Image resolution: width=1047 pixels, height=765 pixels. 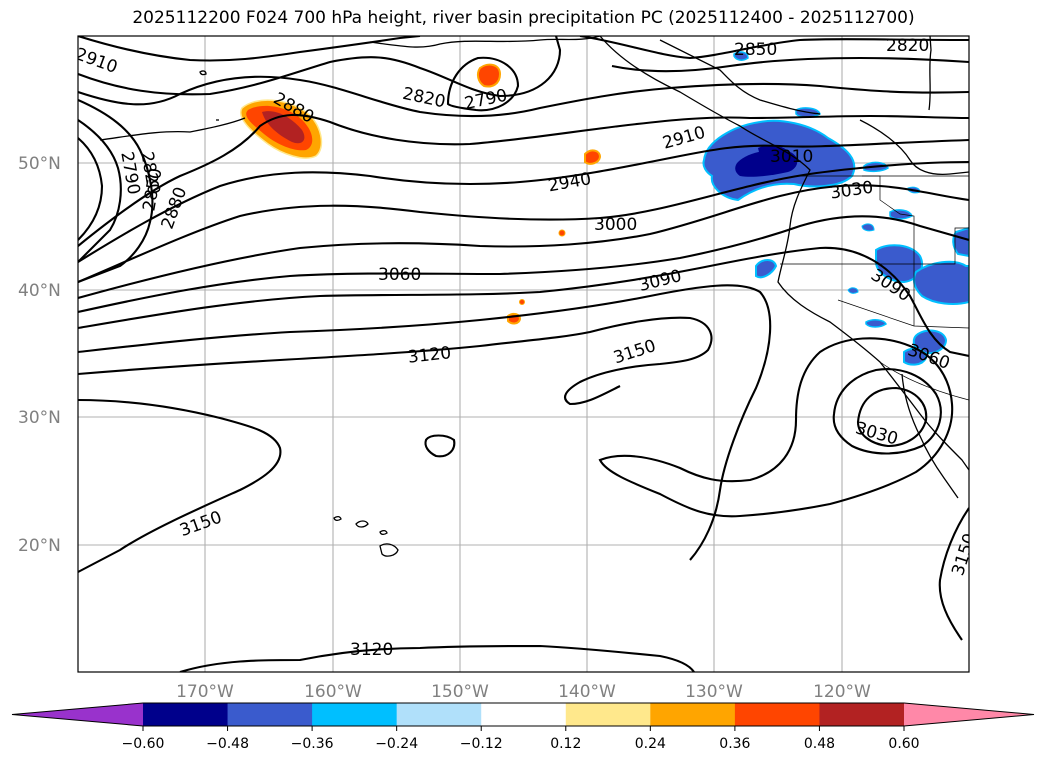 What do you see at coordinates (523, 692) in the screenshot?
I see `longitude-labels: 170°W 160°W 150°W 140°W 130°W 120°W` at bounding box center [523, 692].